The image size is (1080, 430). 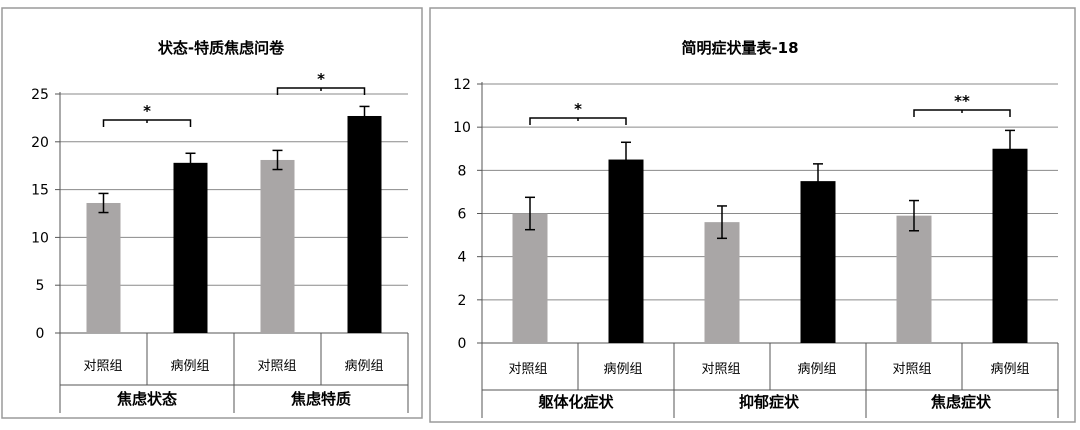 What do you see at coordinates (462, 301) in the screenshot?
I see `y-tick-label: 2` at bounding box center [462, 301].